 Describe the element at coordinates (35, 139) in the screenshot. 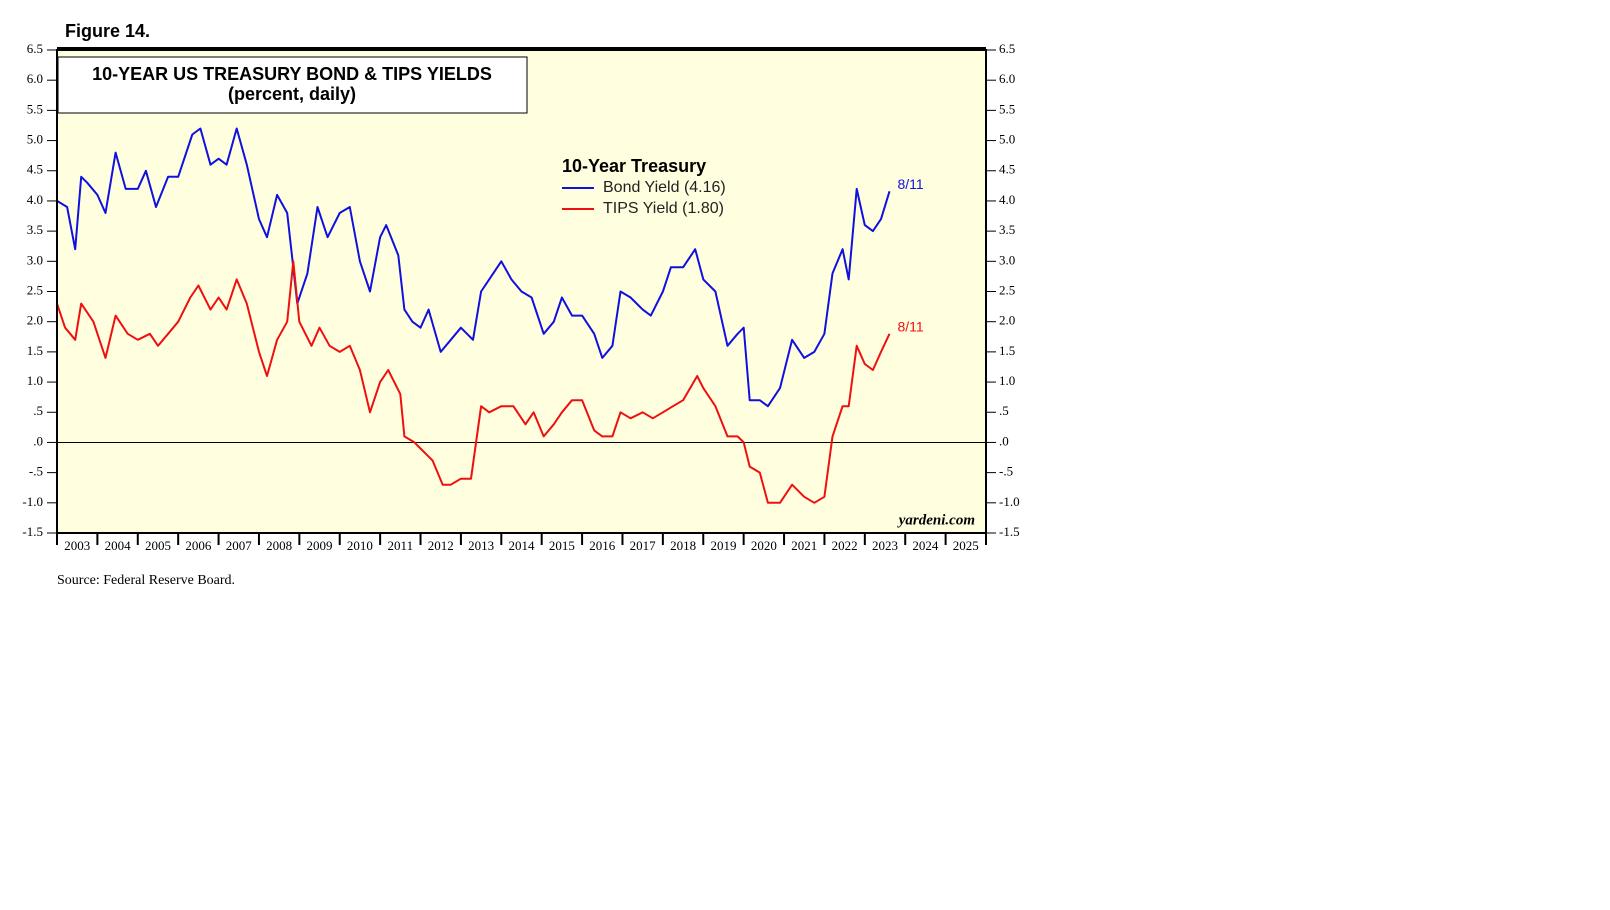

I see `y-tick-label: 5.0` at that location.